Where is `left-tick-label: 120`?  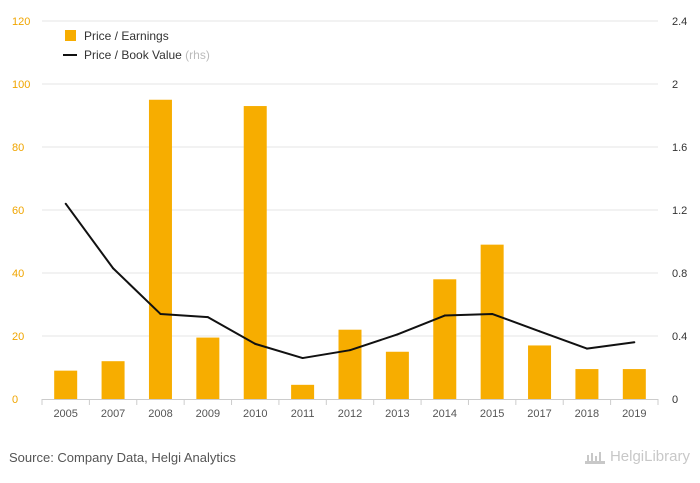
left-tick-label: 120 is located at coordinates (21, 22).